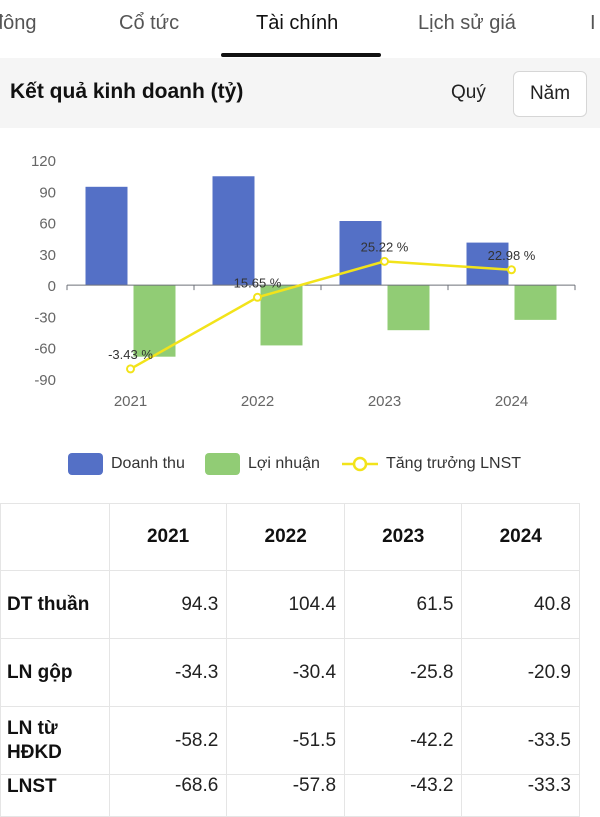 The image size is (600, 817). I want to click on legend-item-revenue: Doanh thu, so click(126, 464).